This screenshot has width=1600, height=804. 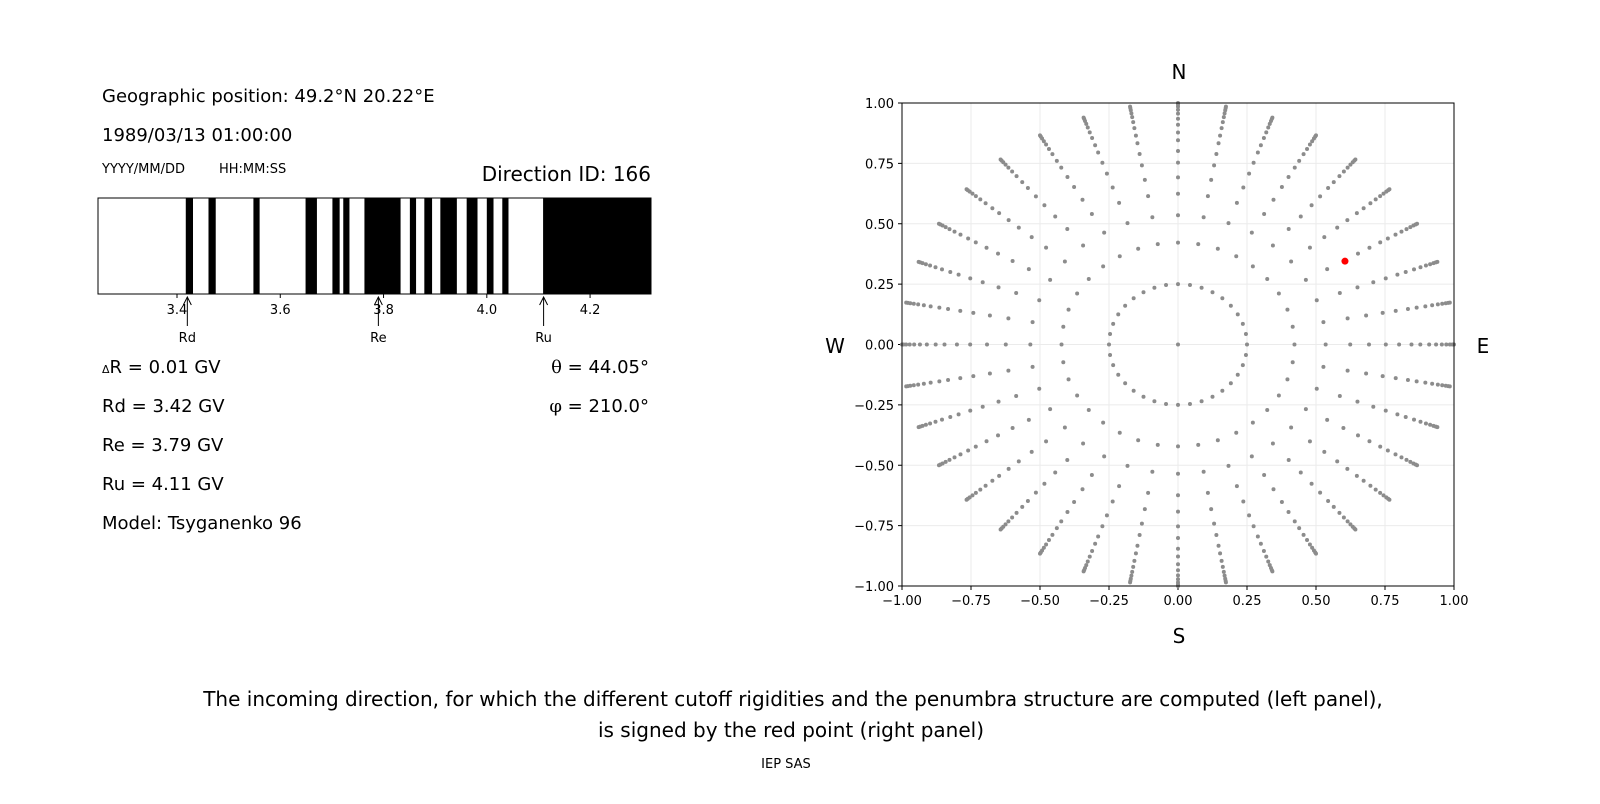 I want to click on delta-r: ΔR = 0.01 GV, so click(x=161, y=367).